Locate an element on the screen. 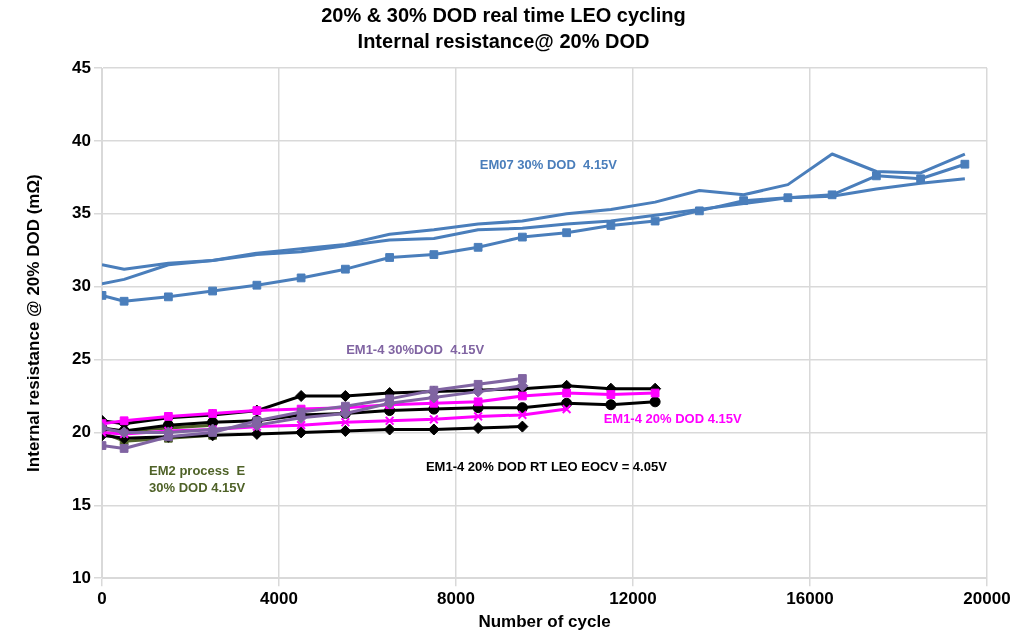  text: EM1-4 20% DOD 4.15V is located at coordinates (672, 418).